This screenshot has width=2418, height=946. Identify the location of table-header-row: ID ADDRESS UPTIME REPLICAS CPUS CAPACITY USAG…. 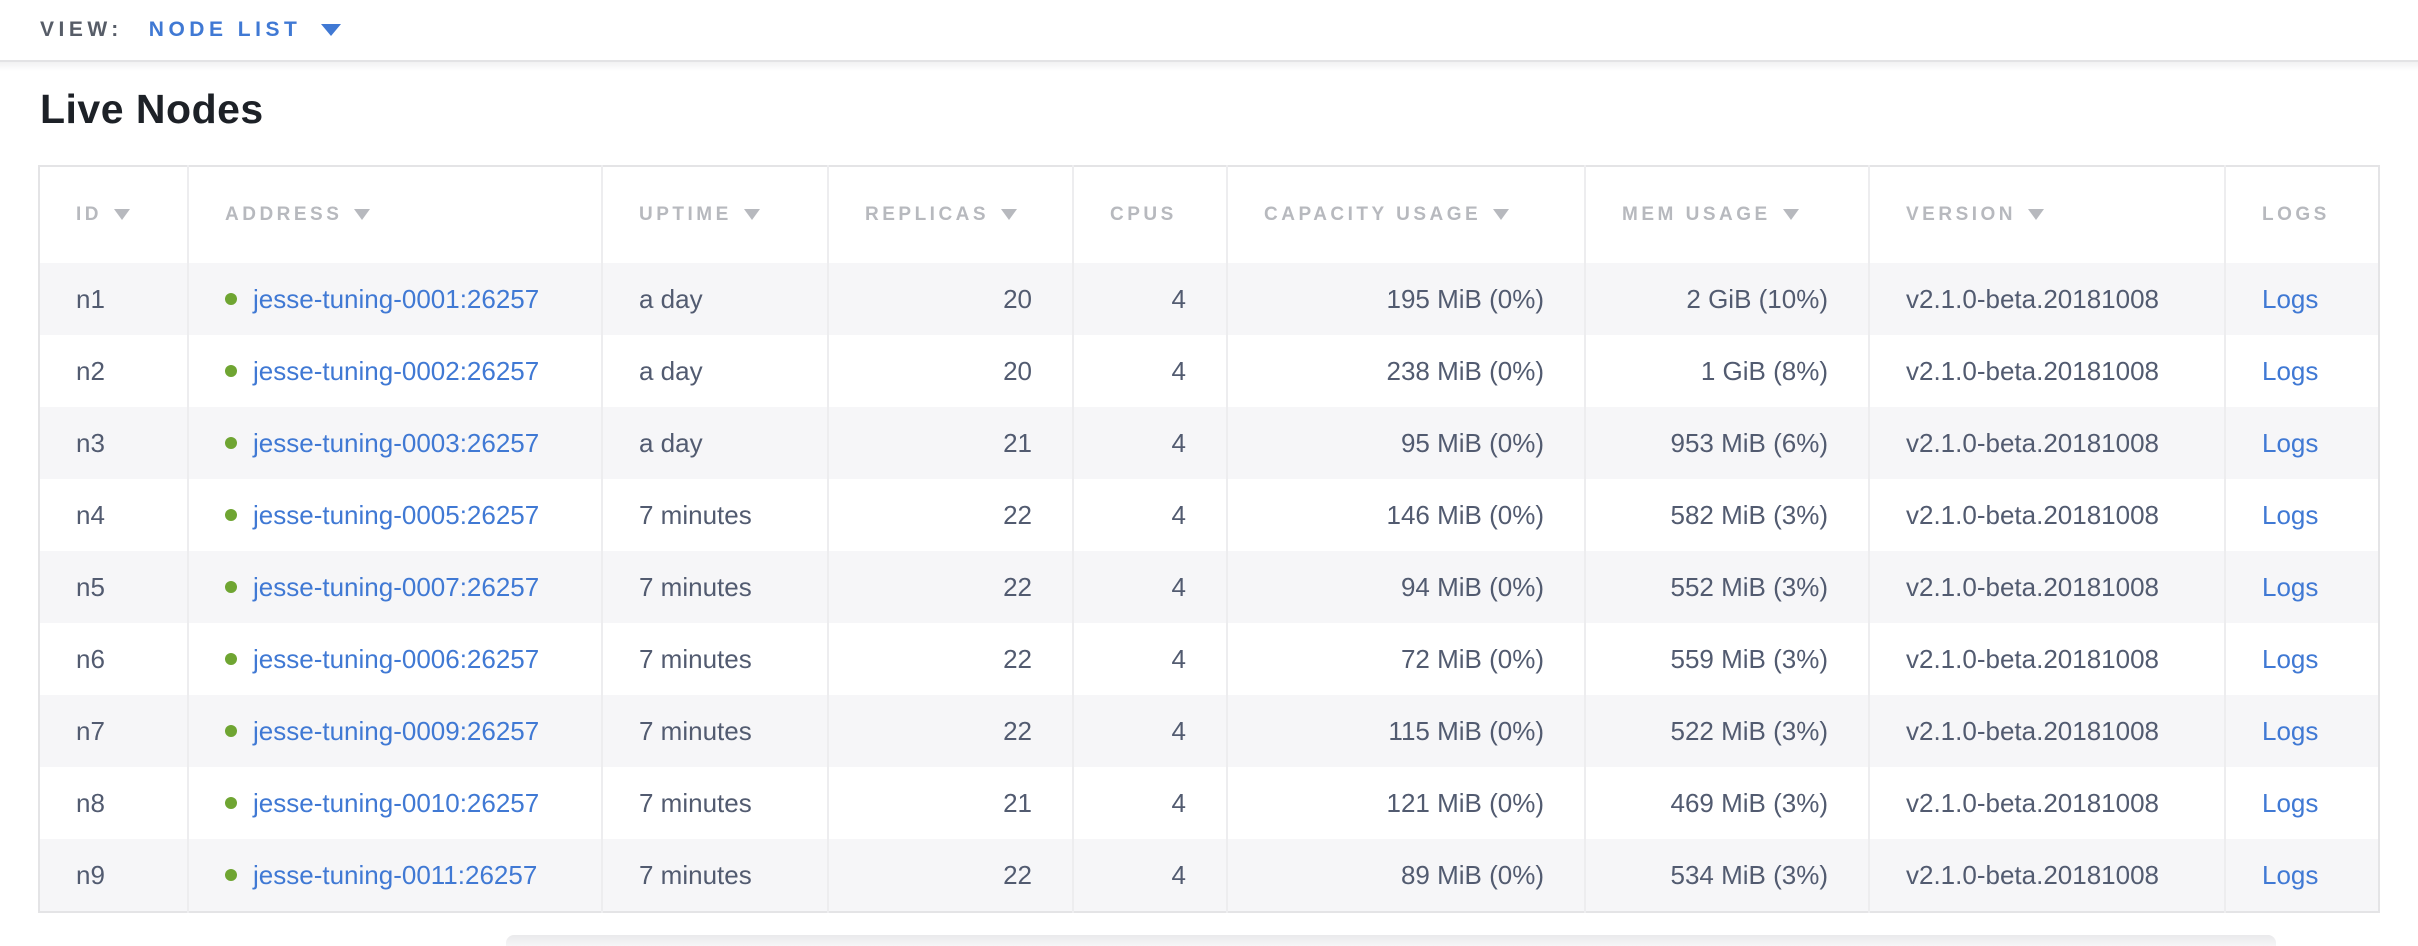
(1209, 214).